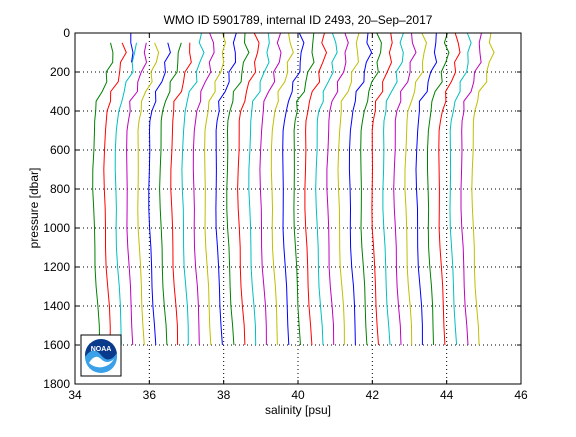  I want to click on y-axis-label: pressure [dbar], so click(34, 208).